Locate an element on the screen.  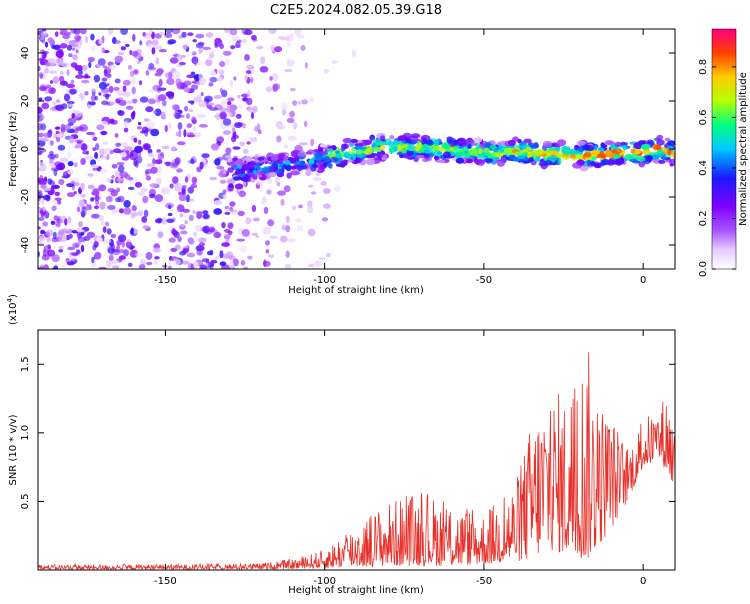
snr-y-multiplier: (x104) is located at coordinates (12, 309).